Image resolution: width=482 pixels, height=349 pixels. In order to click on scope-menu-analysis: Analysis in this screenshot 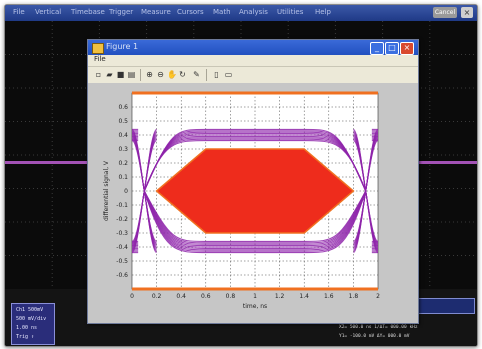, I will do `click(253, 12)`.